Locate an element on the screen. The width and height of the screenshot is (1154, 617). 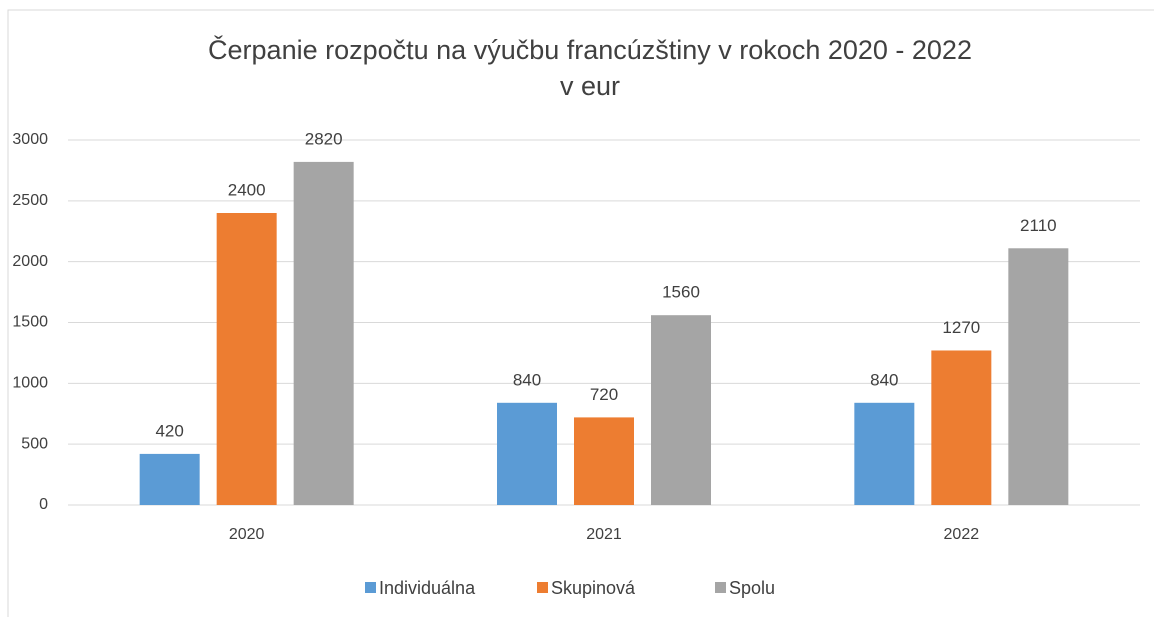
legend-label: Spolu is located at coordinates (752, 588).